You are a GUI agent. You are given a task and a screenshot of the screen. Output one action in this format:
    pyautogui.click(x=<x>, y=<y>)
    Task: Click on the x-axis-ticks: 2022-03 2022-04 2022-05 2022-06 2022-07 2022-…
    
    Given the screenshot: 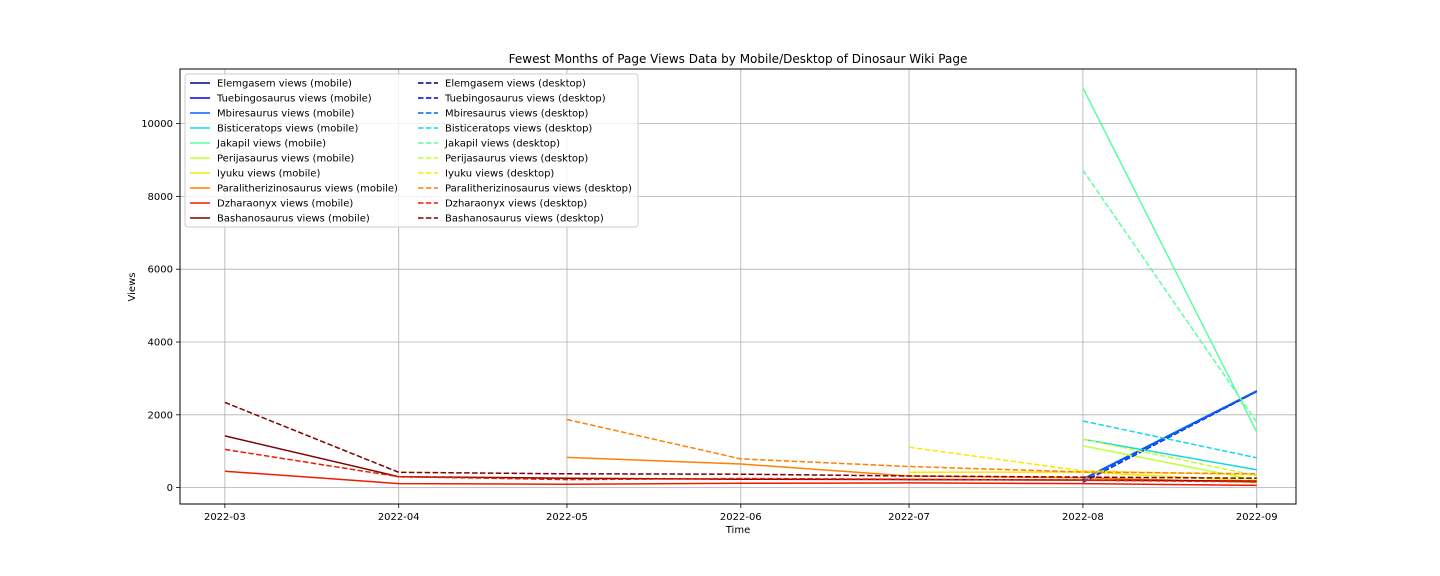 What is the action you would take?
    pyautogui.click(x=741, y=513)
    